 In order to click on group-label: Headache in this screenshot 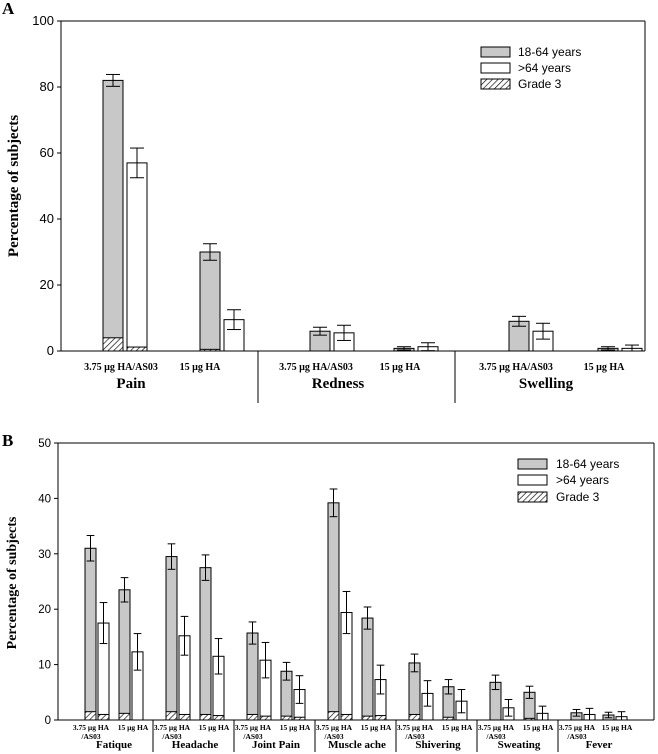, I will do `click(195, 745)`.